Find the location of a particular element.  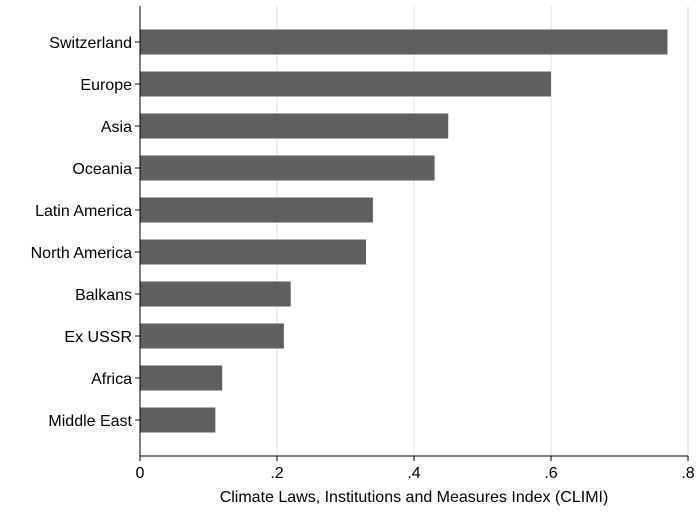

category-label: Latin America is located at coordinates (83, 211).